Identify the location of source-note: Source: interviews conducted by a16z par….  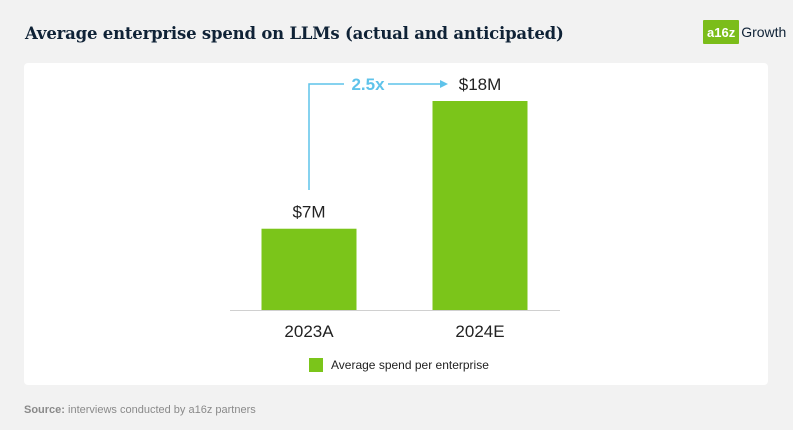
(140, 410).